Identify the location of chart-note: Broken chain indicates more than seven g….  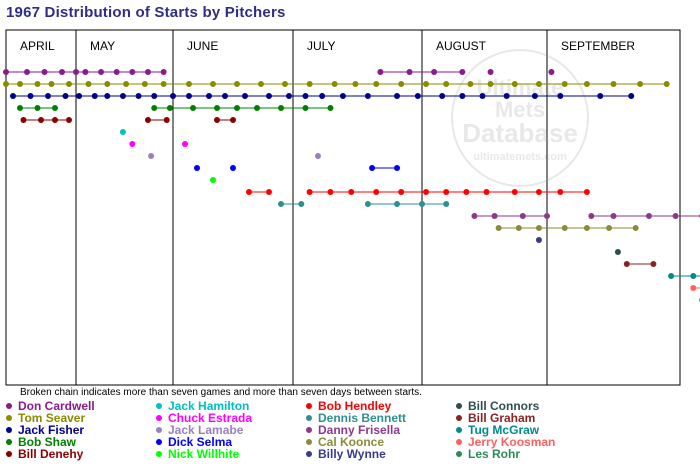
(221, 392).